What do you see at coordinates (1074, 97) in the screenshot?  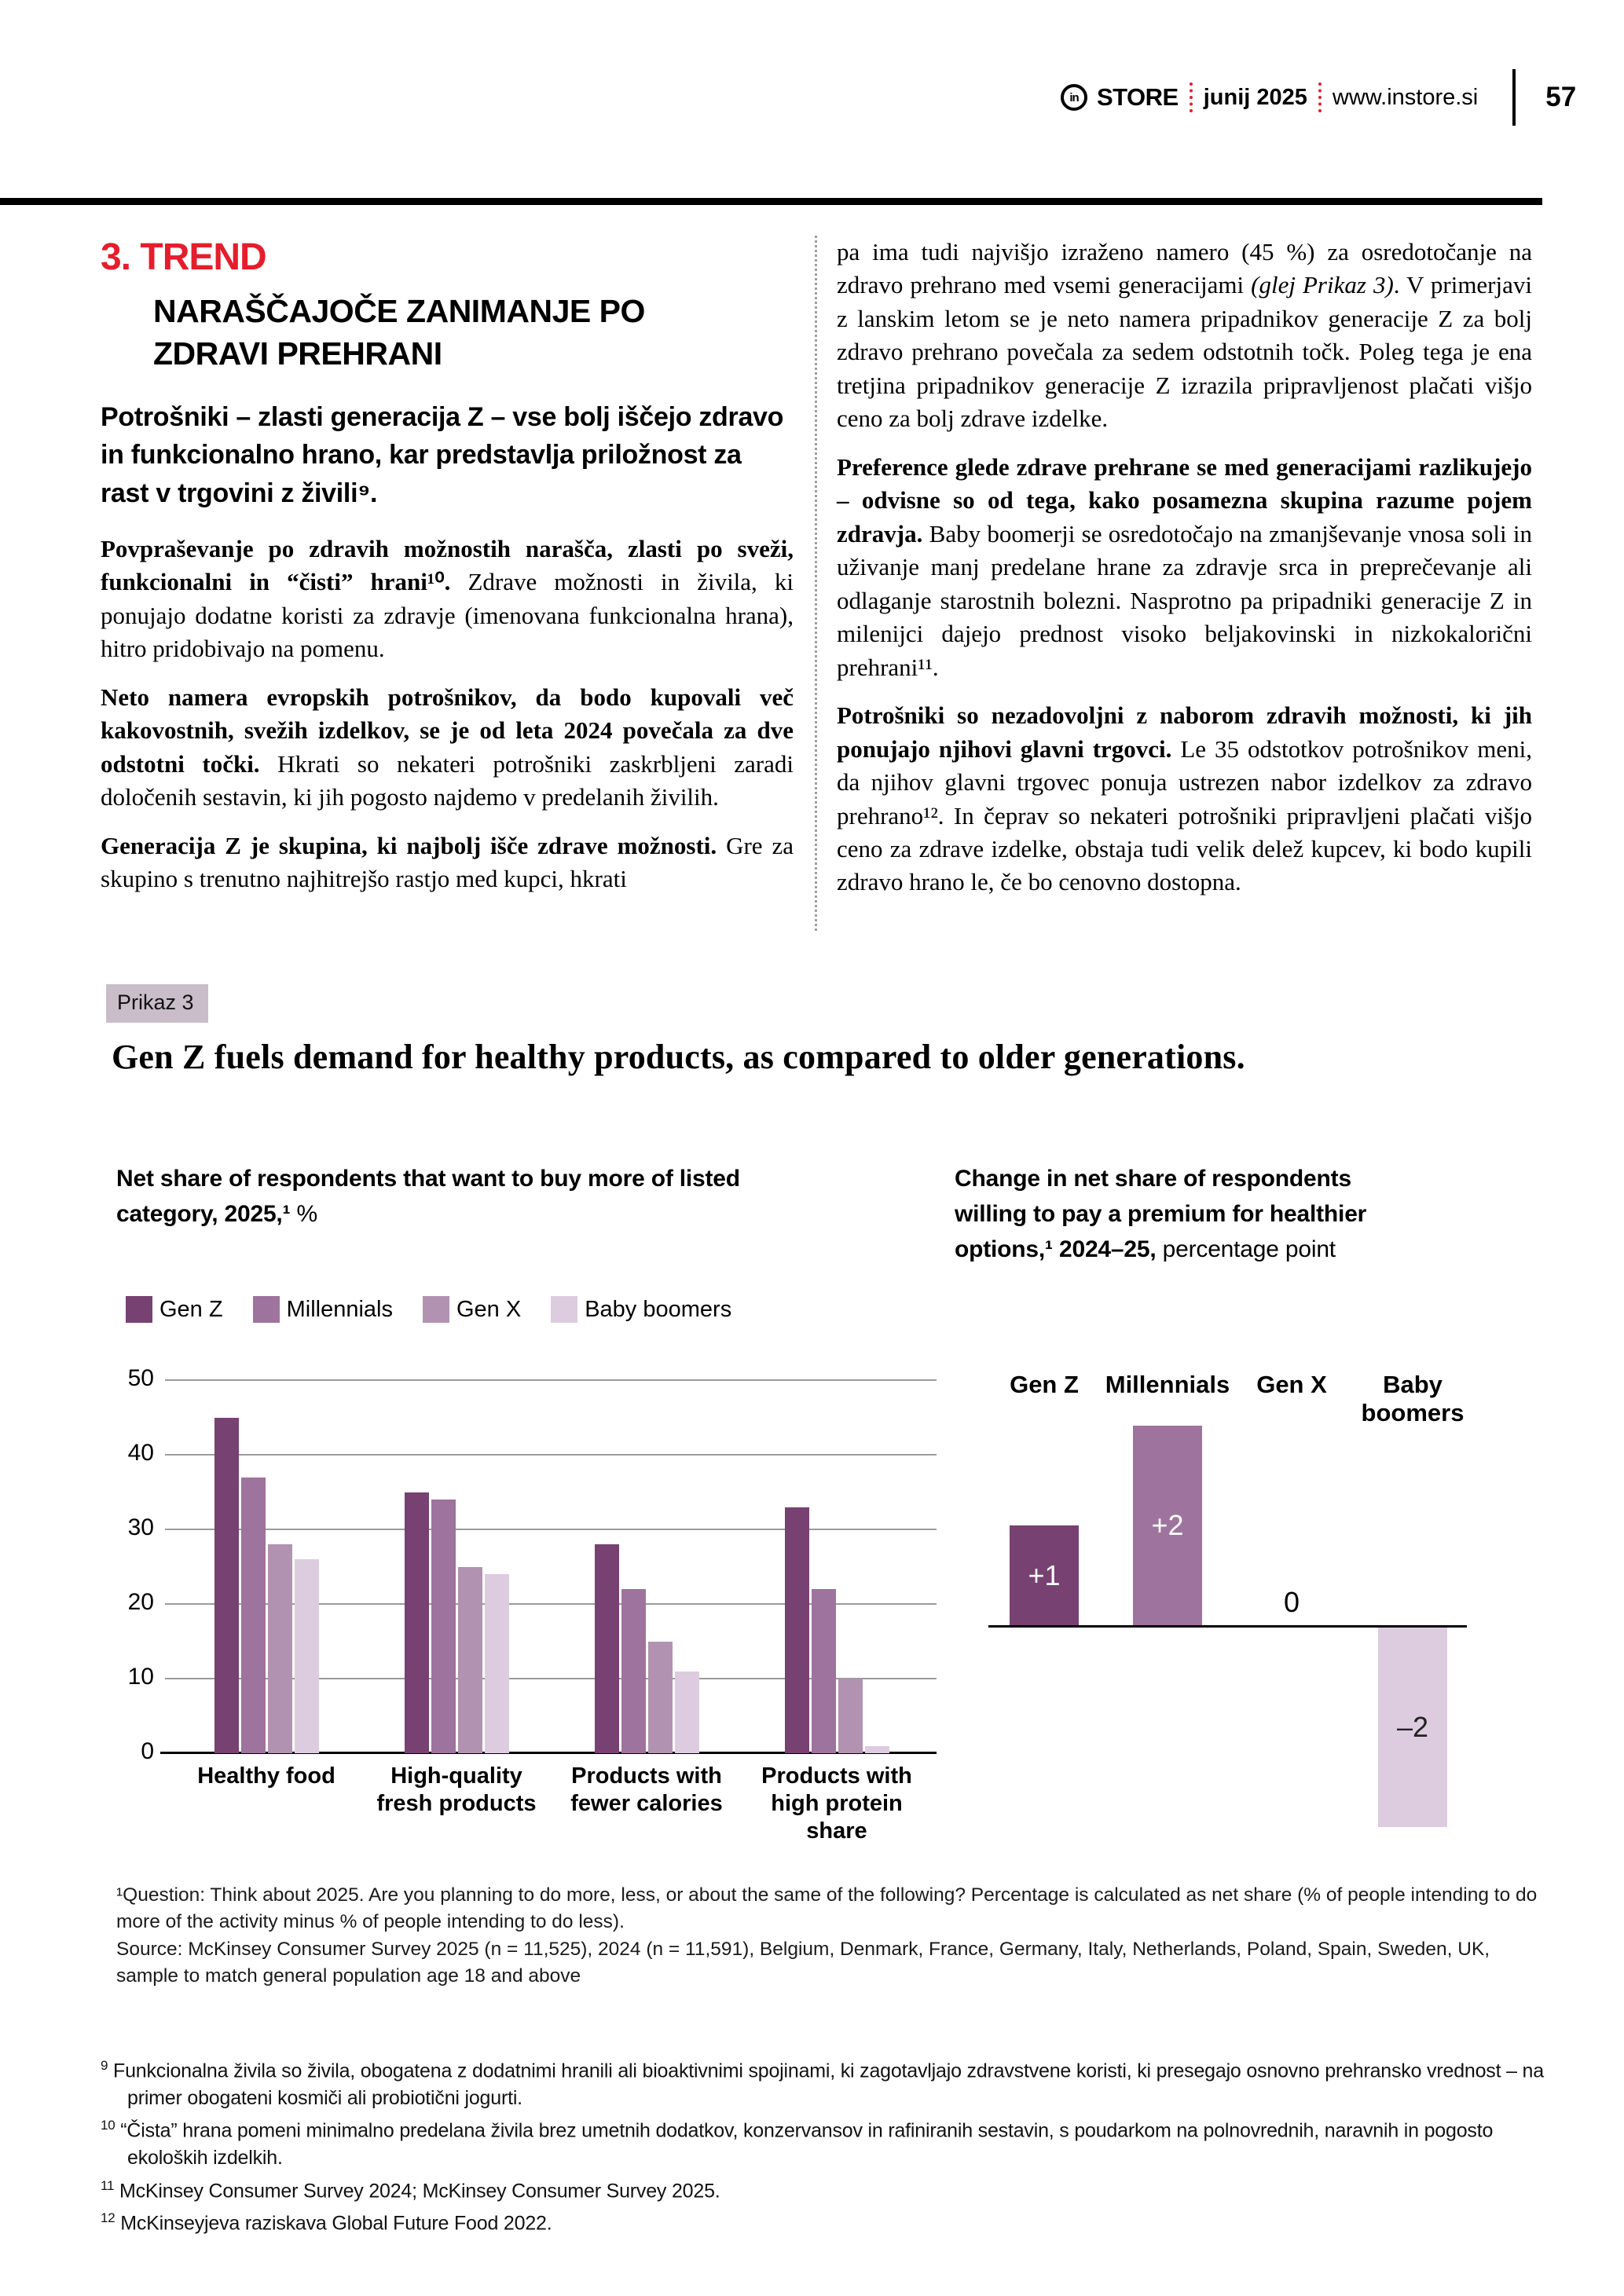 I see `instore-logo-icon: in` at bounding box center [1074, 97].